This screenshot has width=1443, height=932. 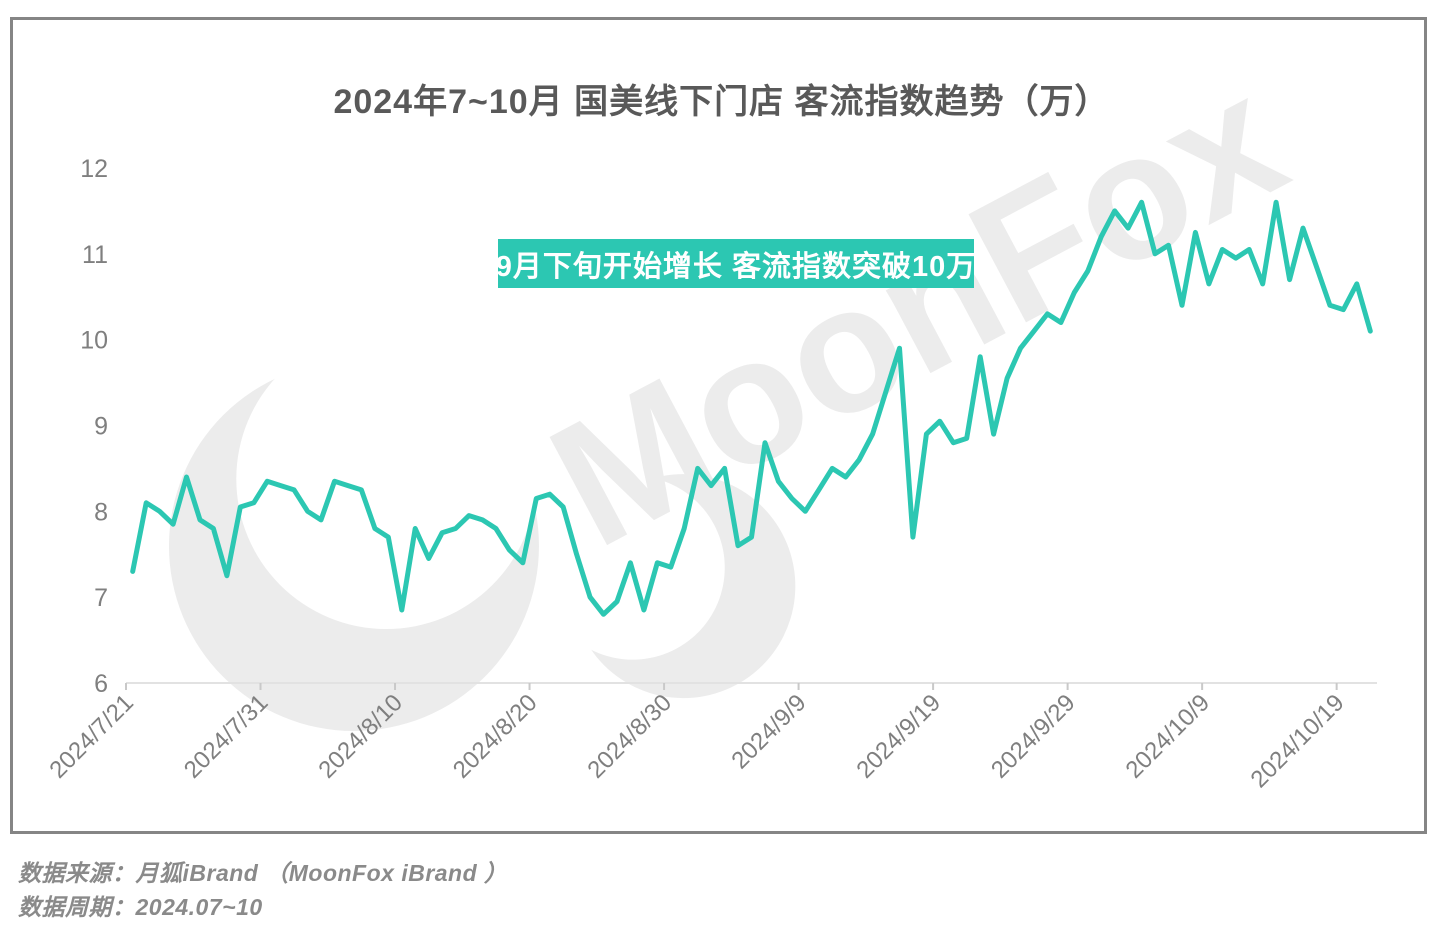 I want to click on x-axis-label: 2024/8/20, so click(x=495, y=736).